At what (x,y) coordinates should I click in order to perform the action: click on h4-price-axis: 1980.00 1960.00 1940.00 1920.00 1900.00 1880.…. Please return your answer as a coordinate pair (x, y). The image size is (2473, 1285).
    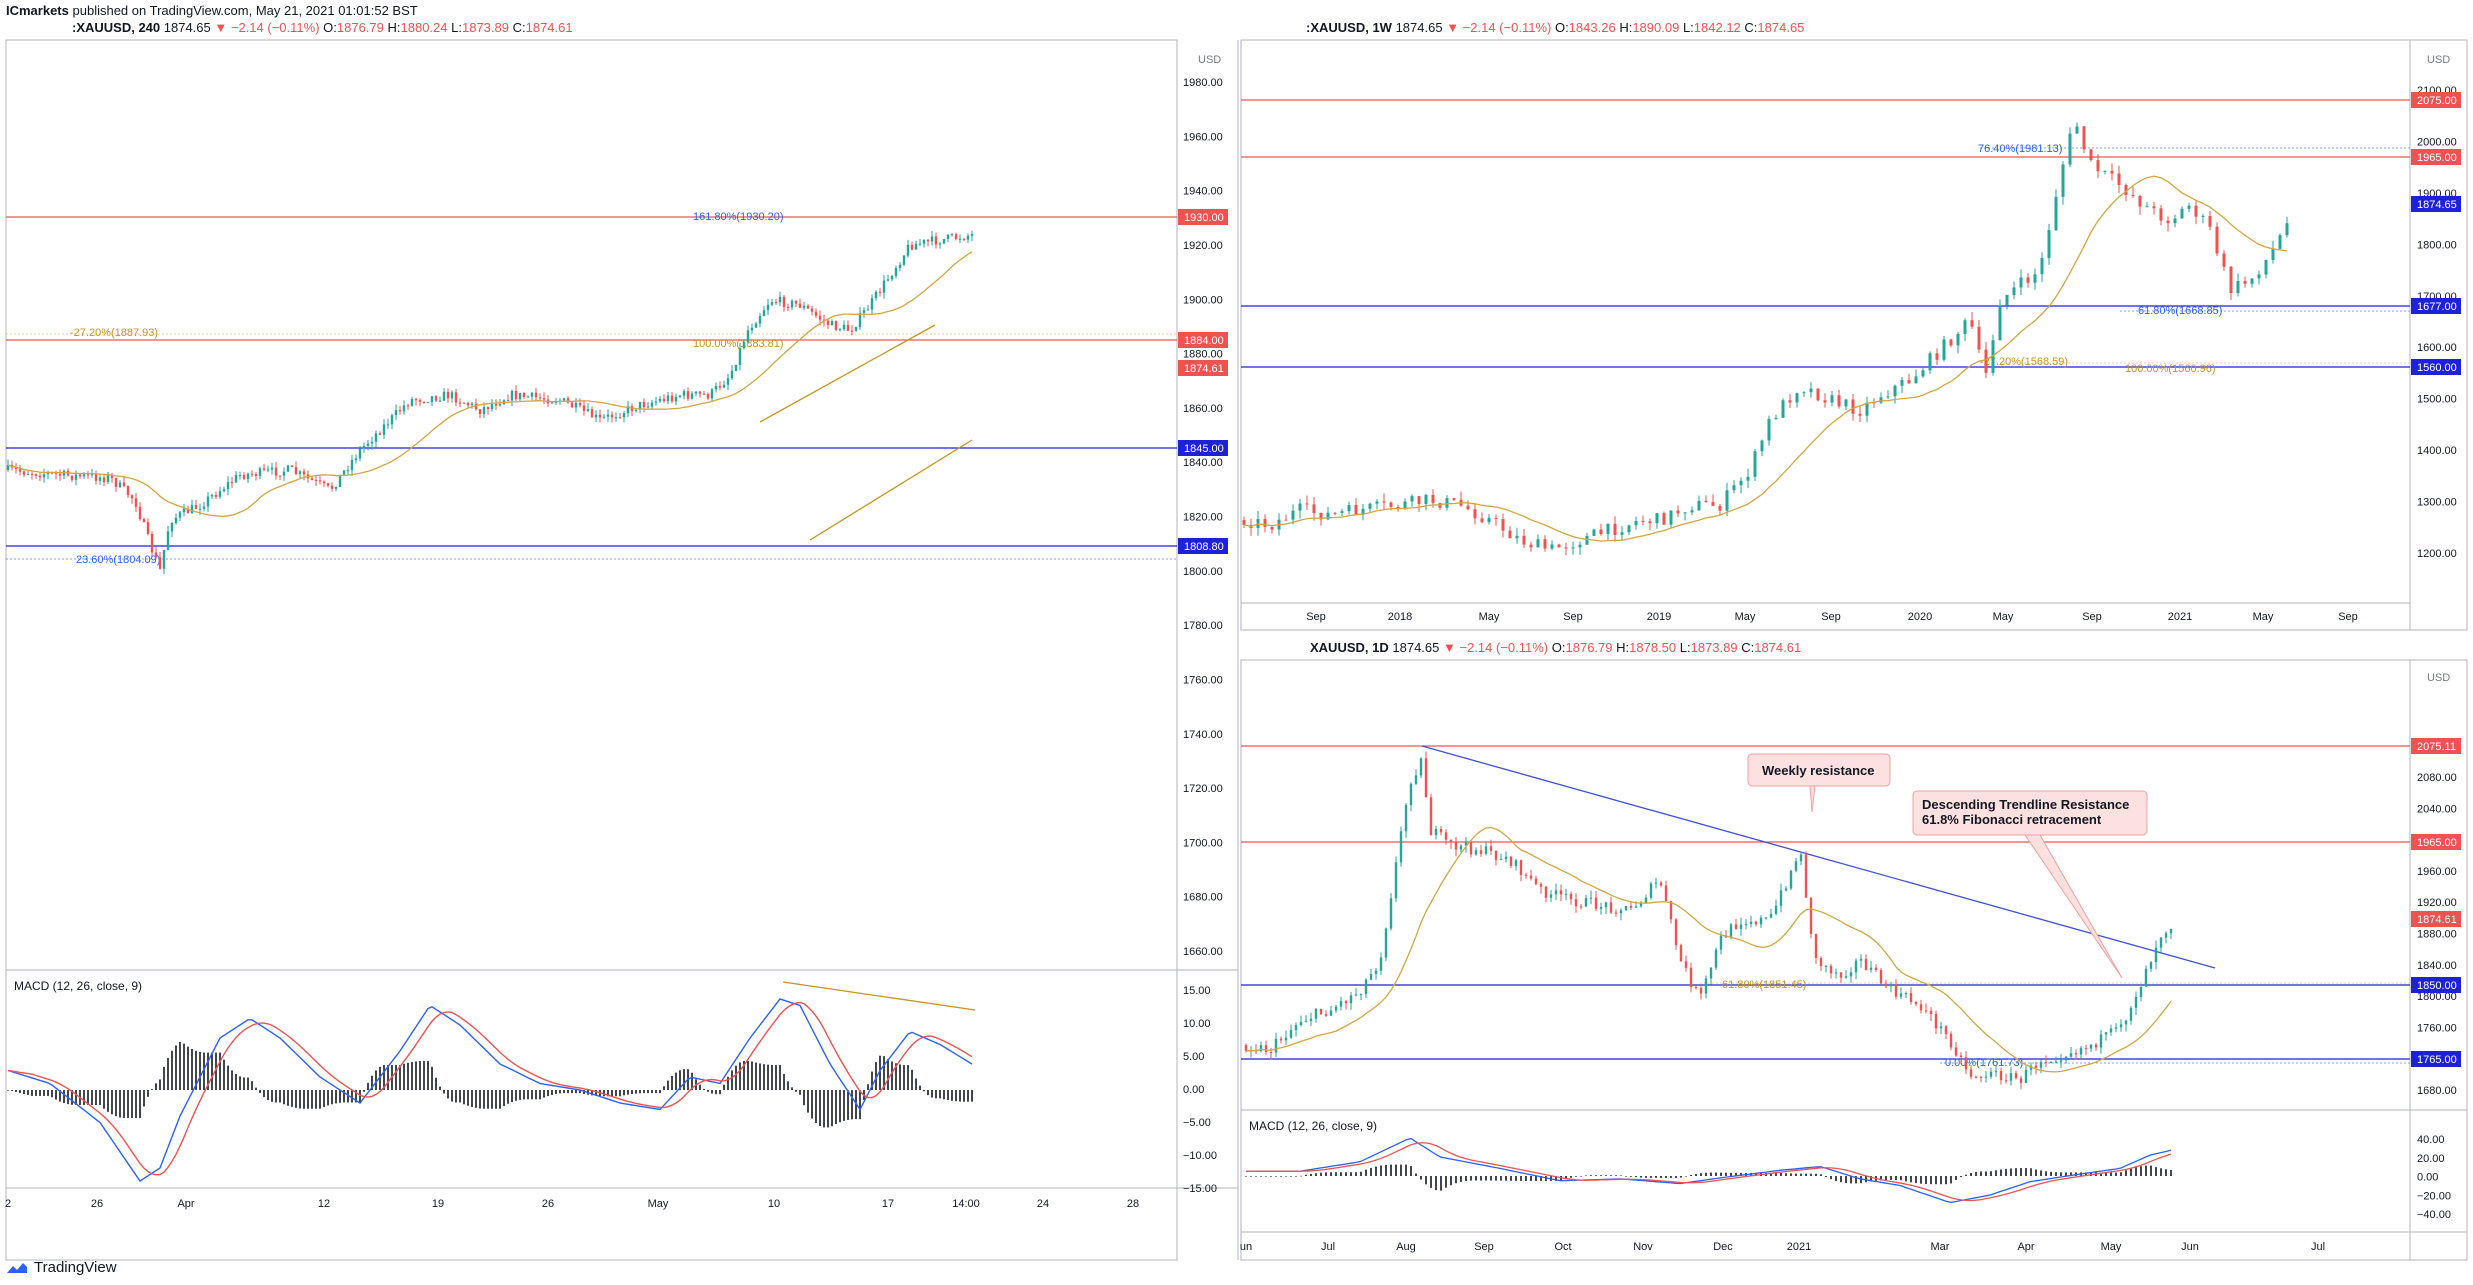
    Looking at the image, I should click on (1203, 517).